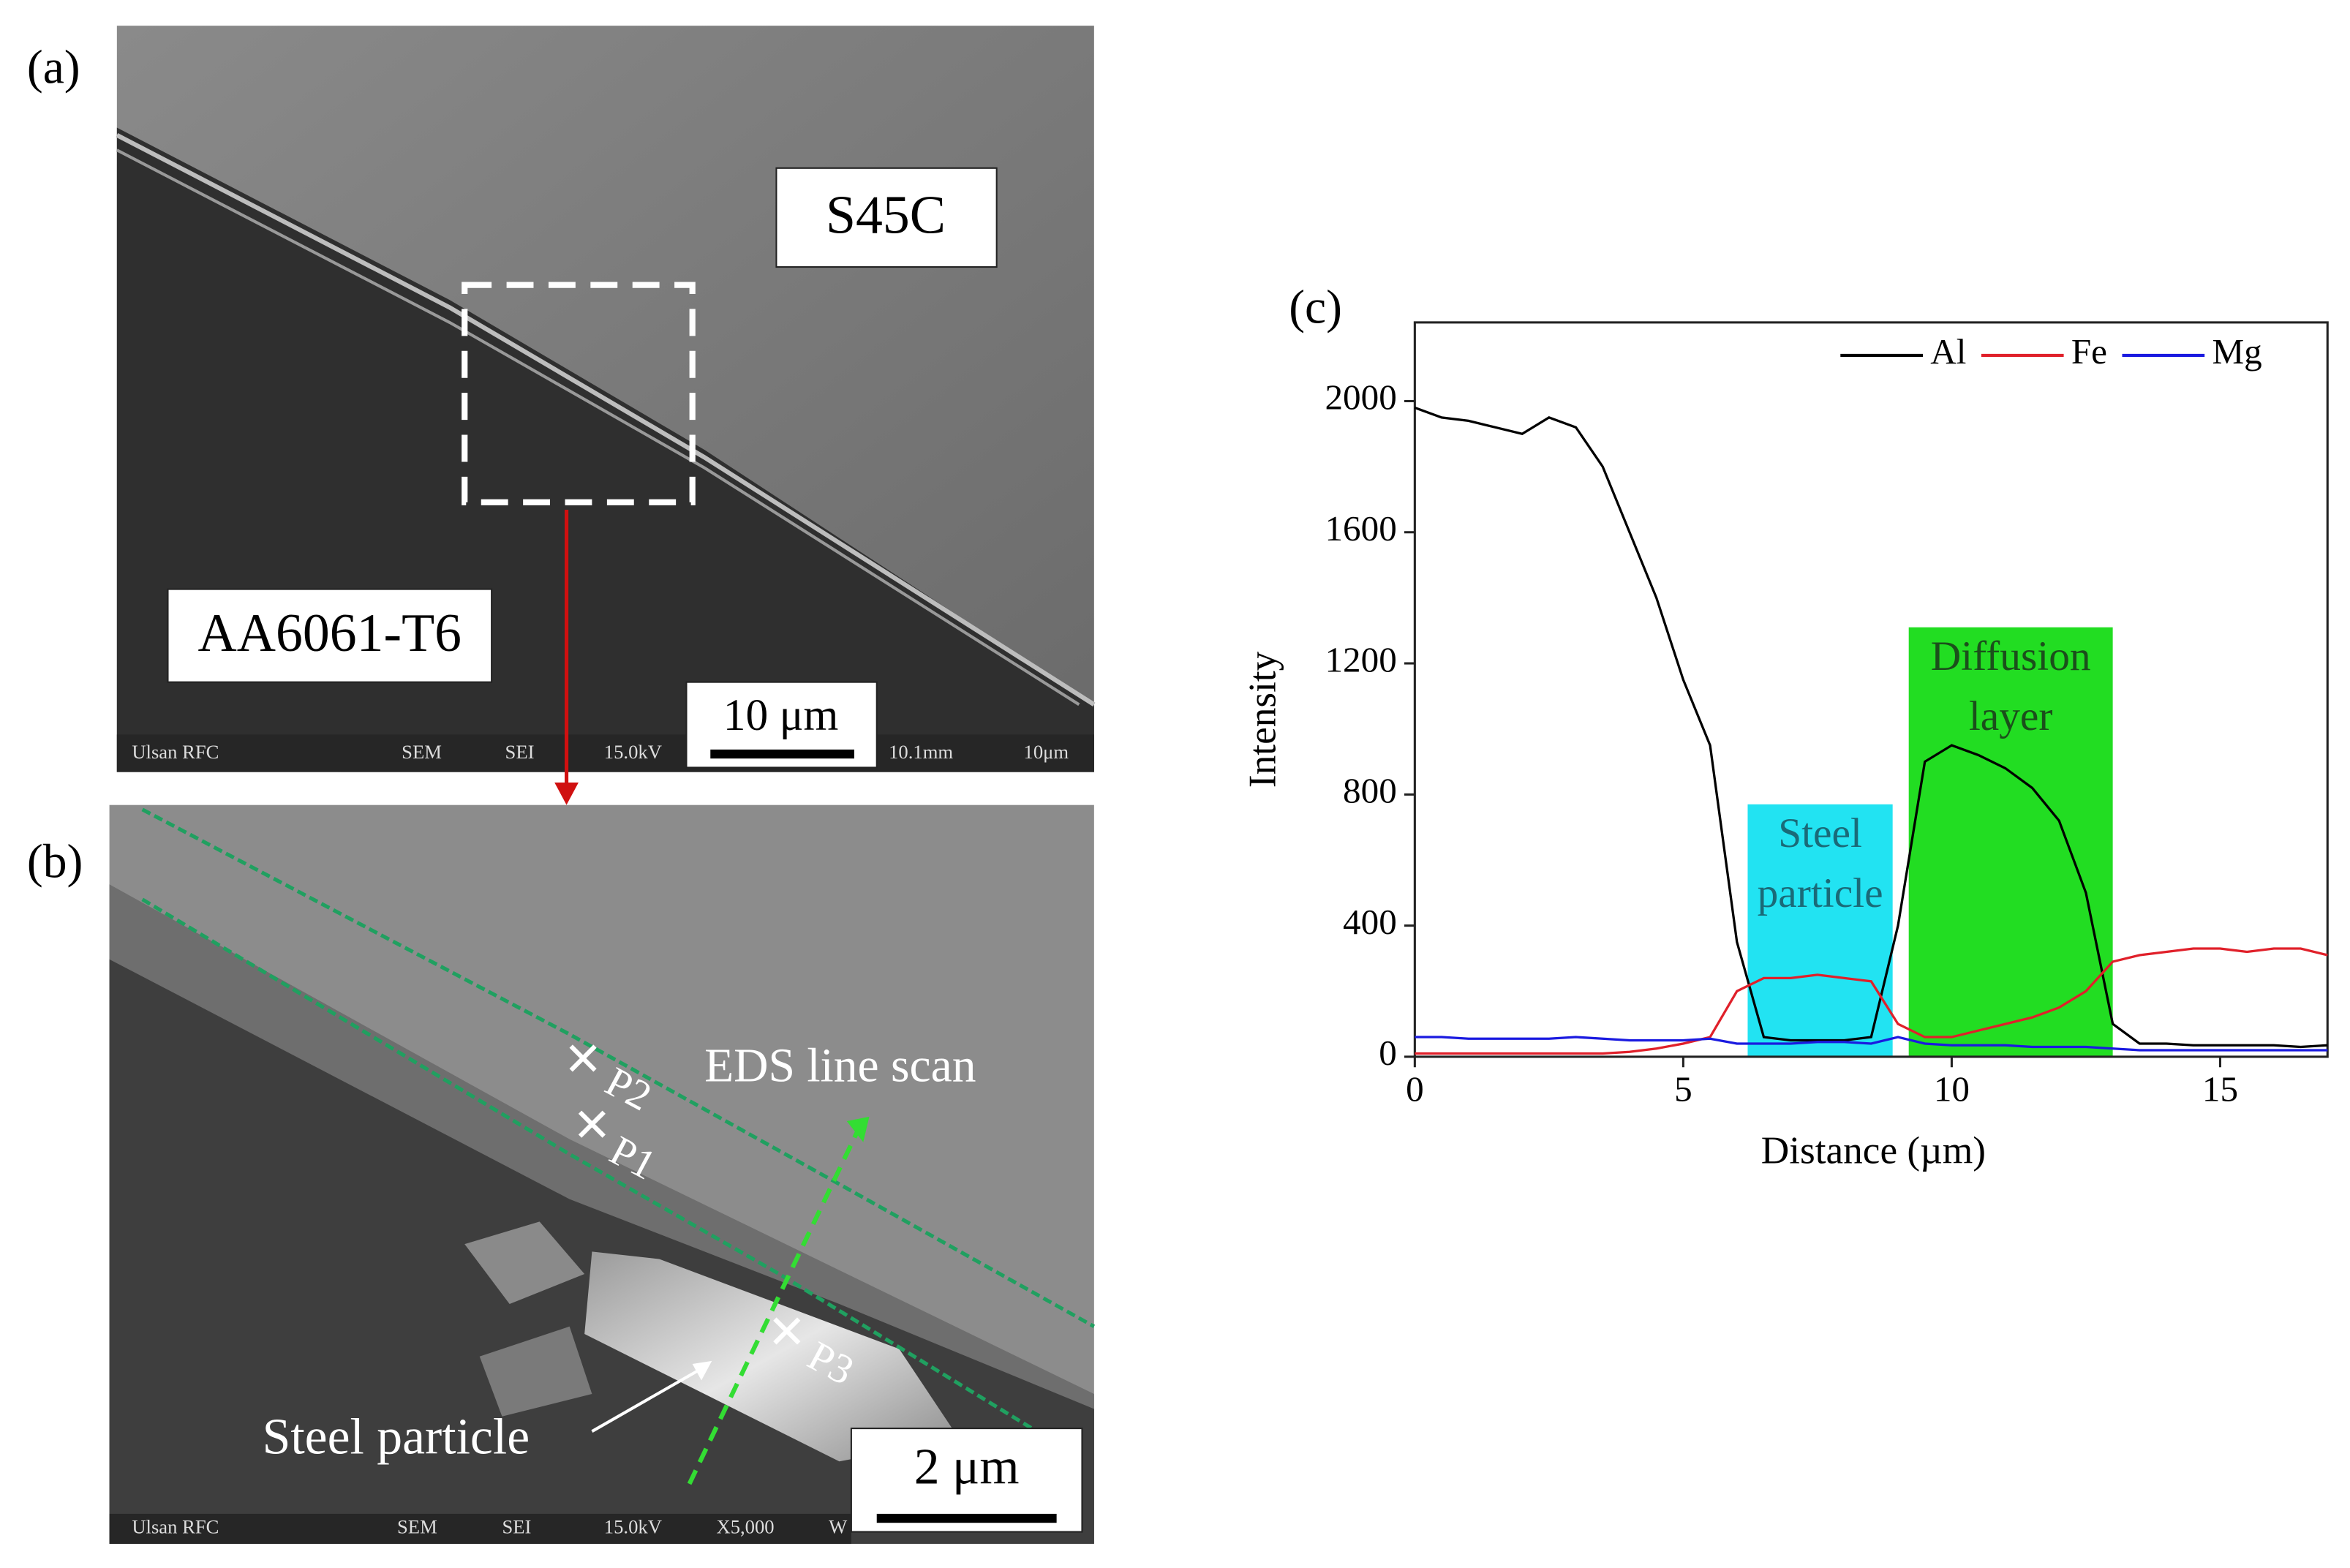 Image resolution: width=2350 pixels, height=1568 pixels. Describe the element at coordinates (2089, 351) in the screenshot. I see `legend-label: Fe` at that location.